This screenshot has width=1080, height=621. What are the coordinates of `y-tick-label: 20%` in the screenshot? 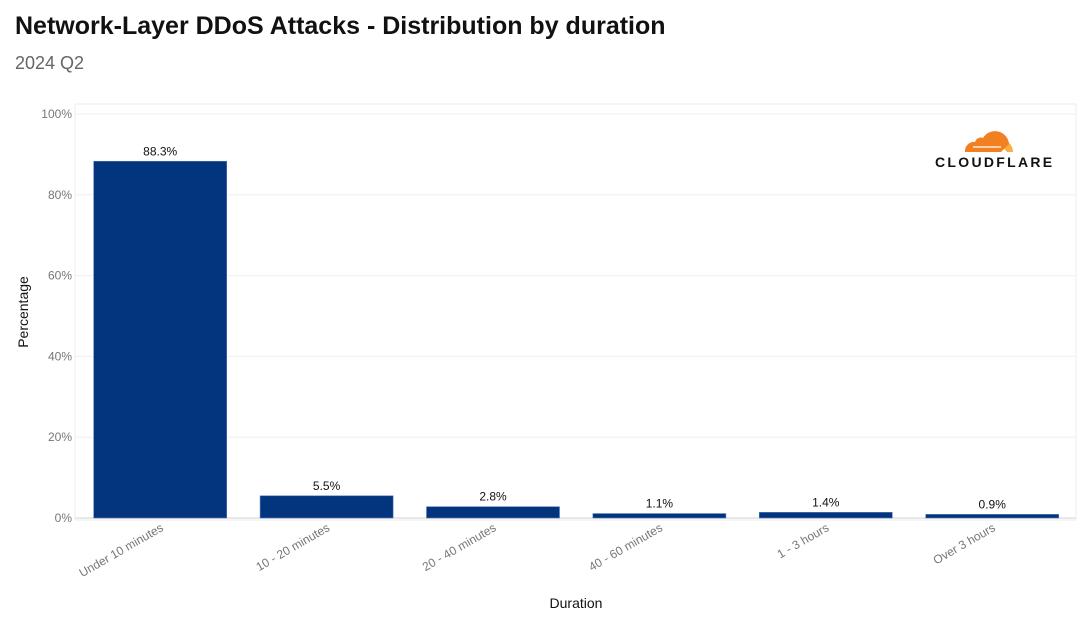 It's located at (60, 437).